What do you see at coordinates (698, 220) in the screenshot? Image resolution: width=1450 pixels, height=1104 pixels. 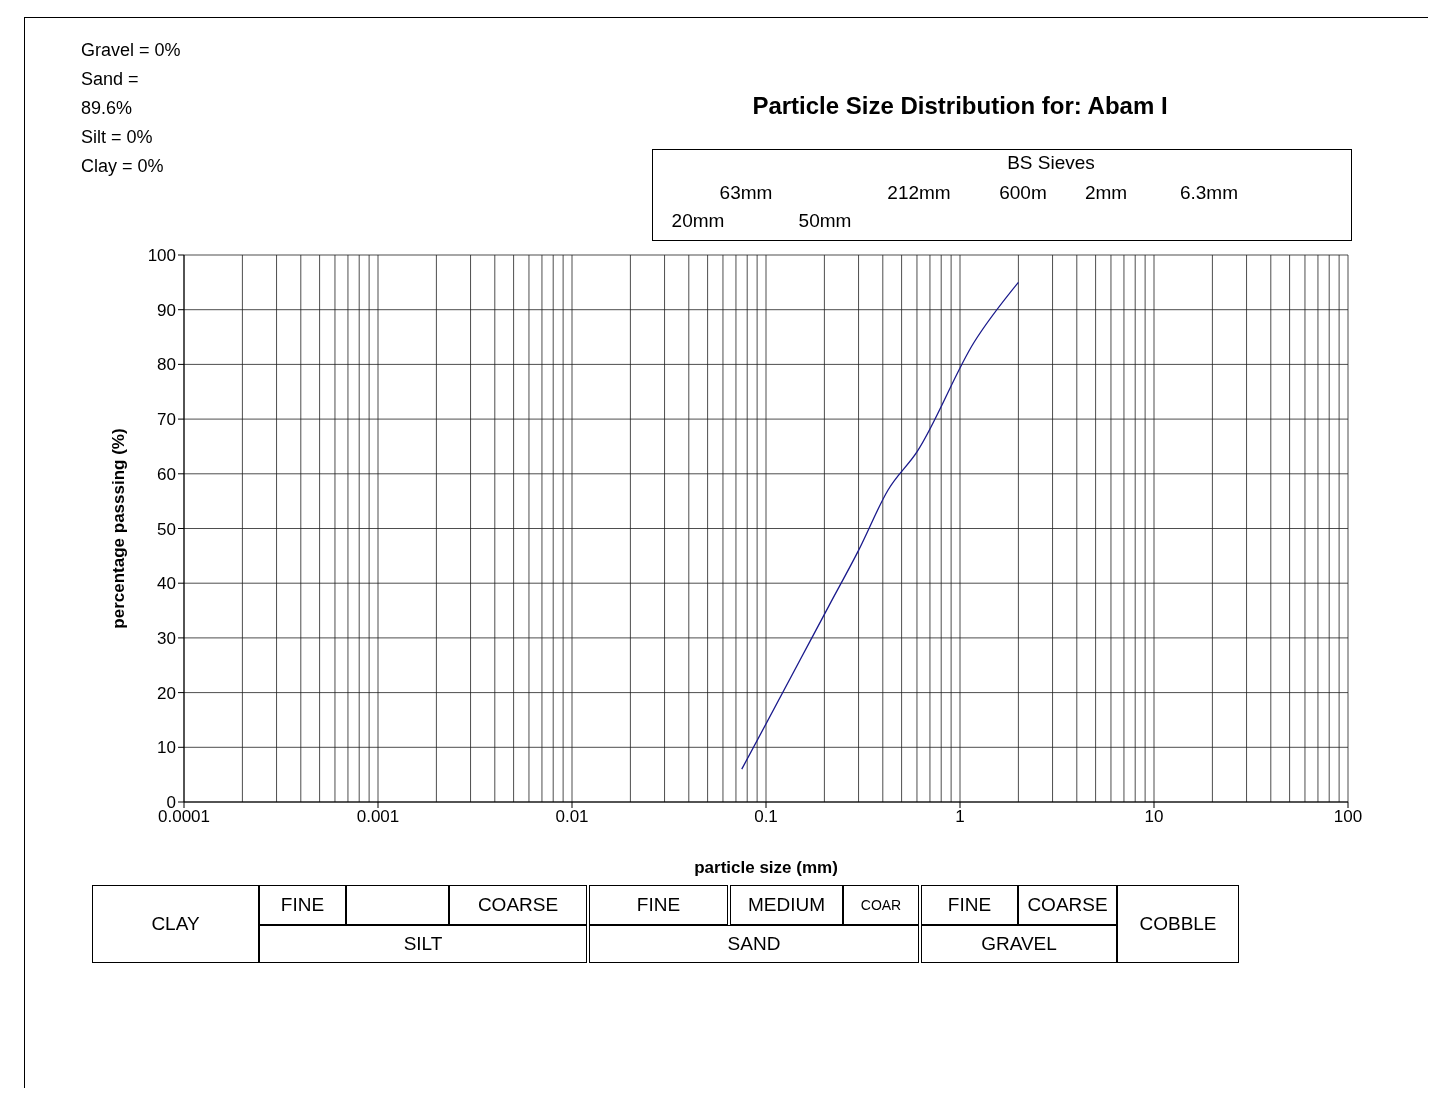 I see `text: 20mm` at bounding box center [698, 220].